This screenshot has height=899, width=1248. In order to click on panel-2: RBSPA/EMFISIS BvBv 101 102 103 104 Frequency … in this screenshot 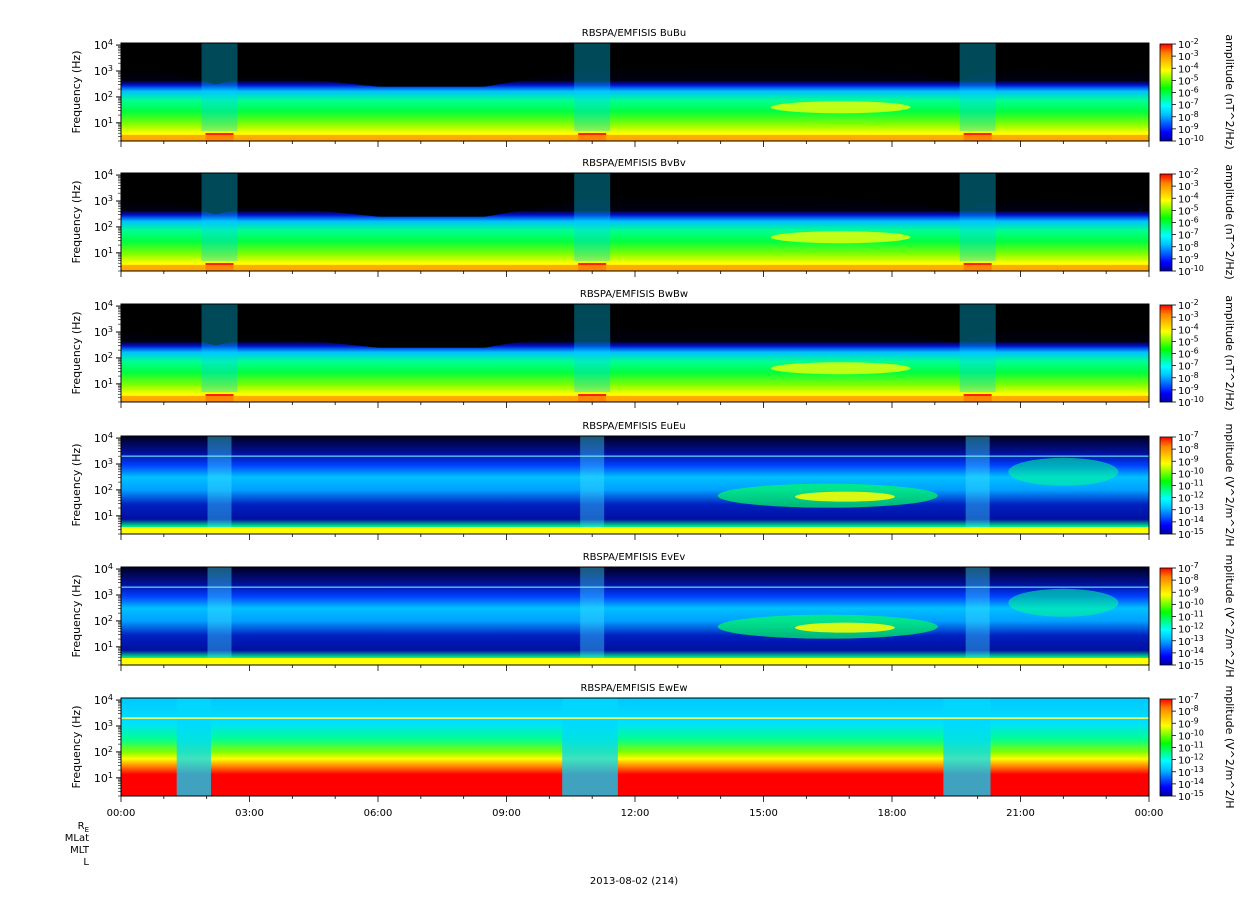, I will do `click(653, 219)`.